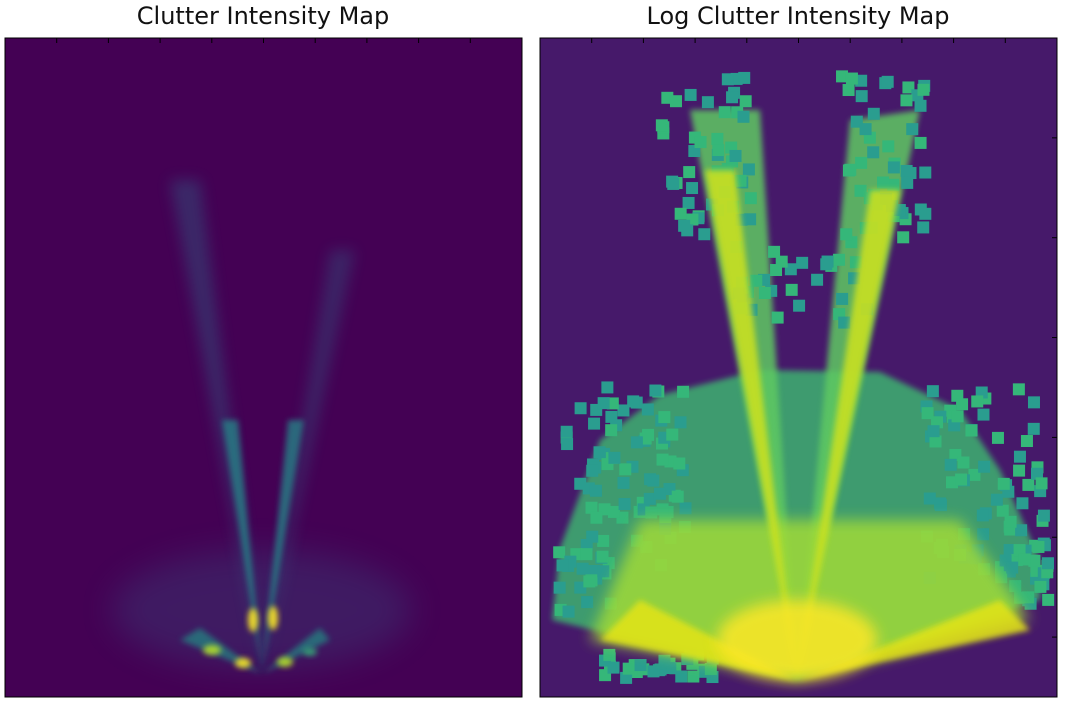  Describe the element at coordinates (308, 462) in the screenshot. I see `right-beam-faint` at that location.